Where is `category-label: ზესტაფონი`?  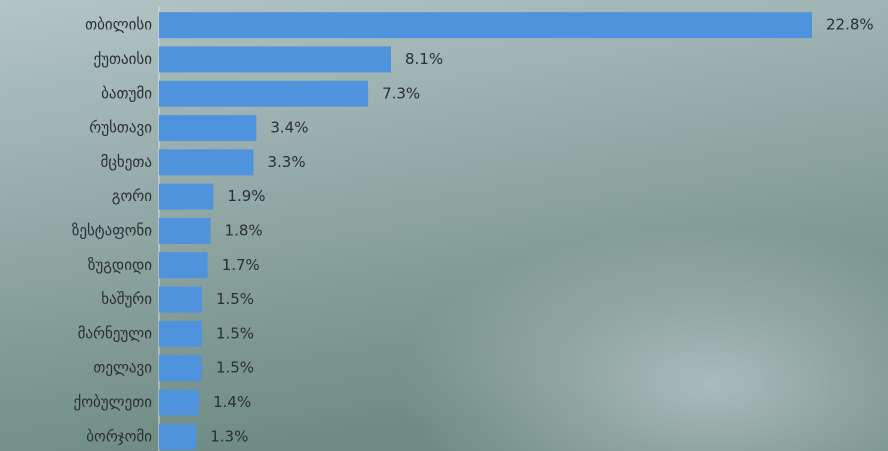 category-label: ზესტაფონი is located at coordinates (112, 230).